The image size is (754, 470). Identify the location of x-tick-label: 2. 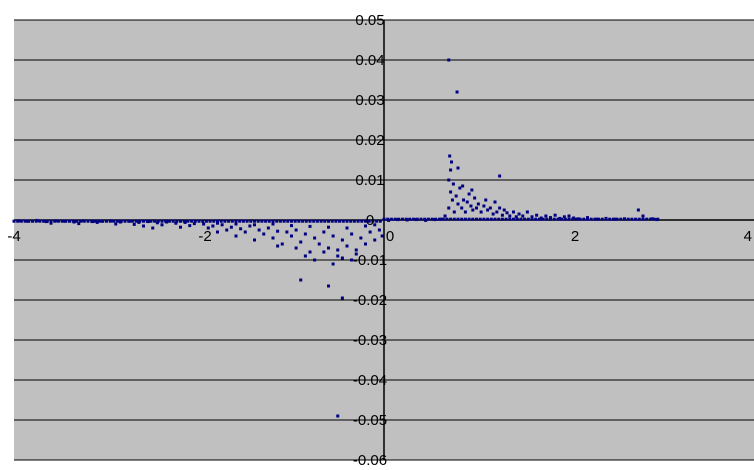
(575, 236).